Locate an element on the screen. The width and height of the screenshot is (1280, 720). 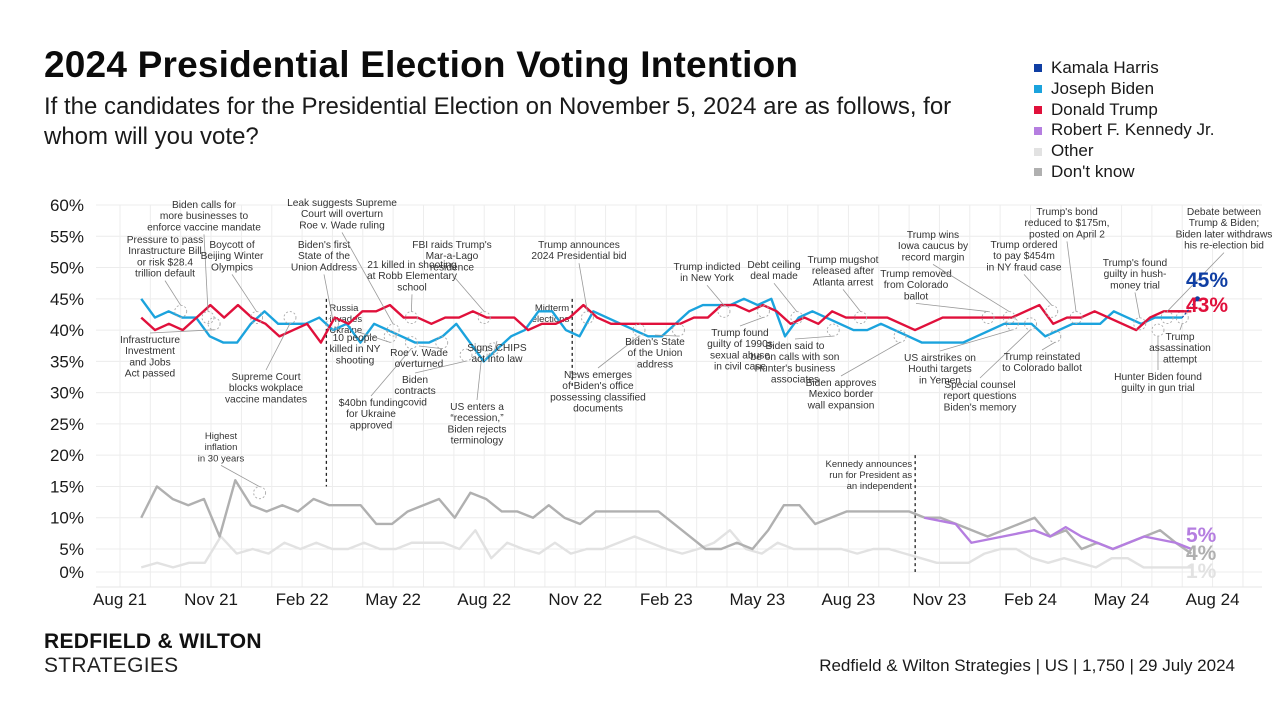
annotation-label: overturned is located at coordinates (419, 364).